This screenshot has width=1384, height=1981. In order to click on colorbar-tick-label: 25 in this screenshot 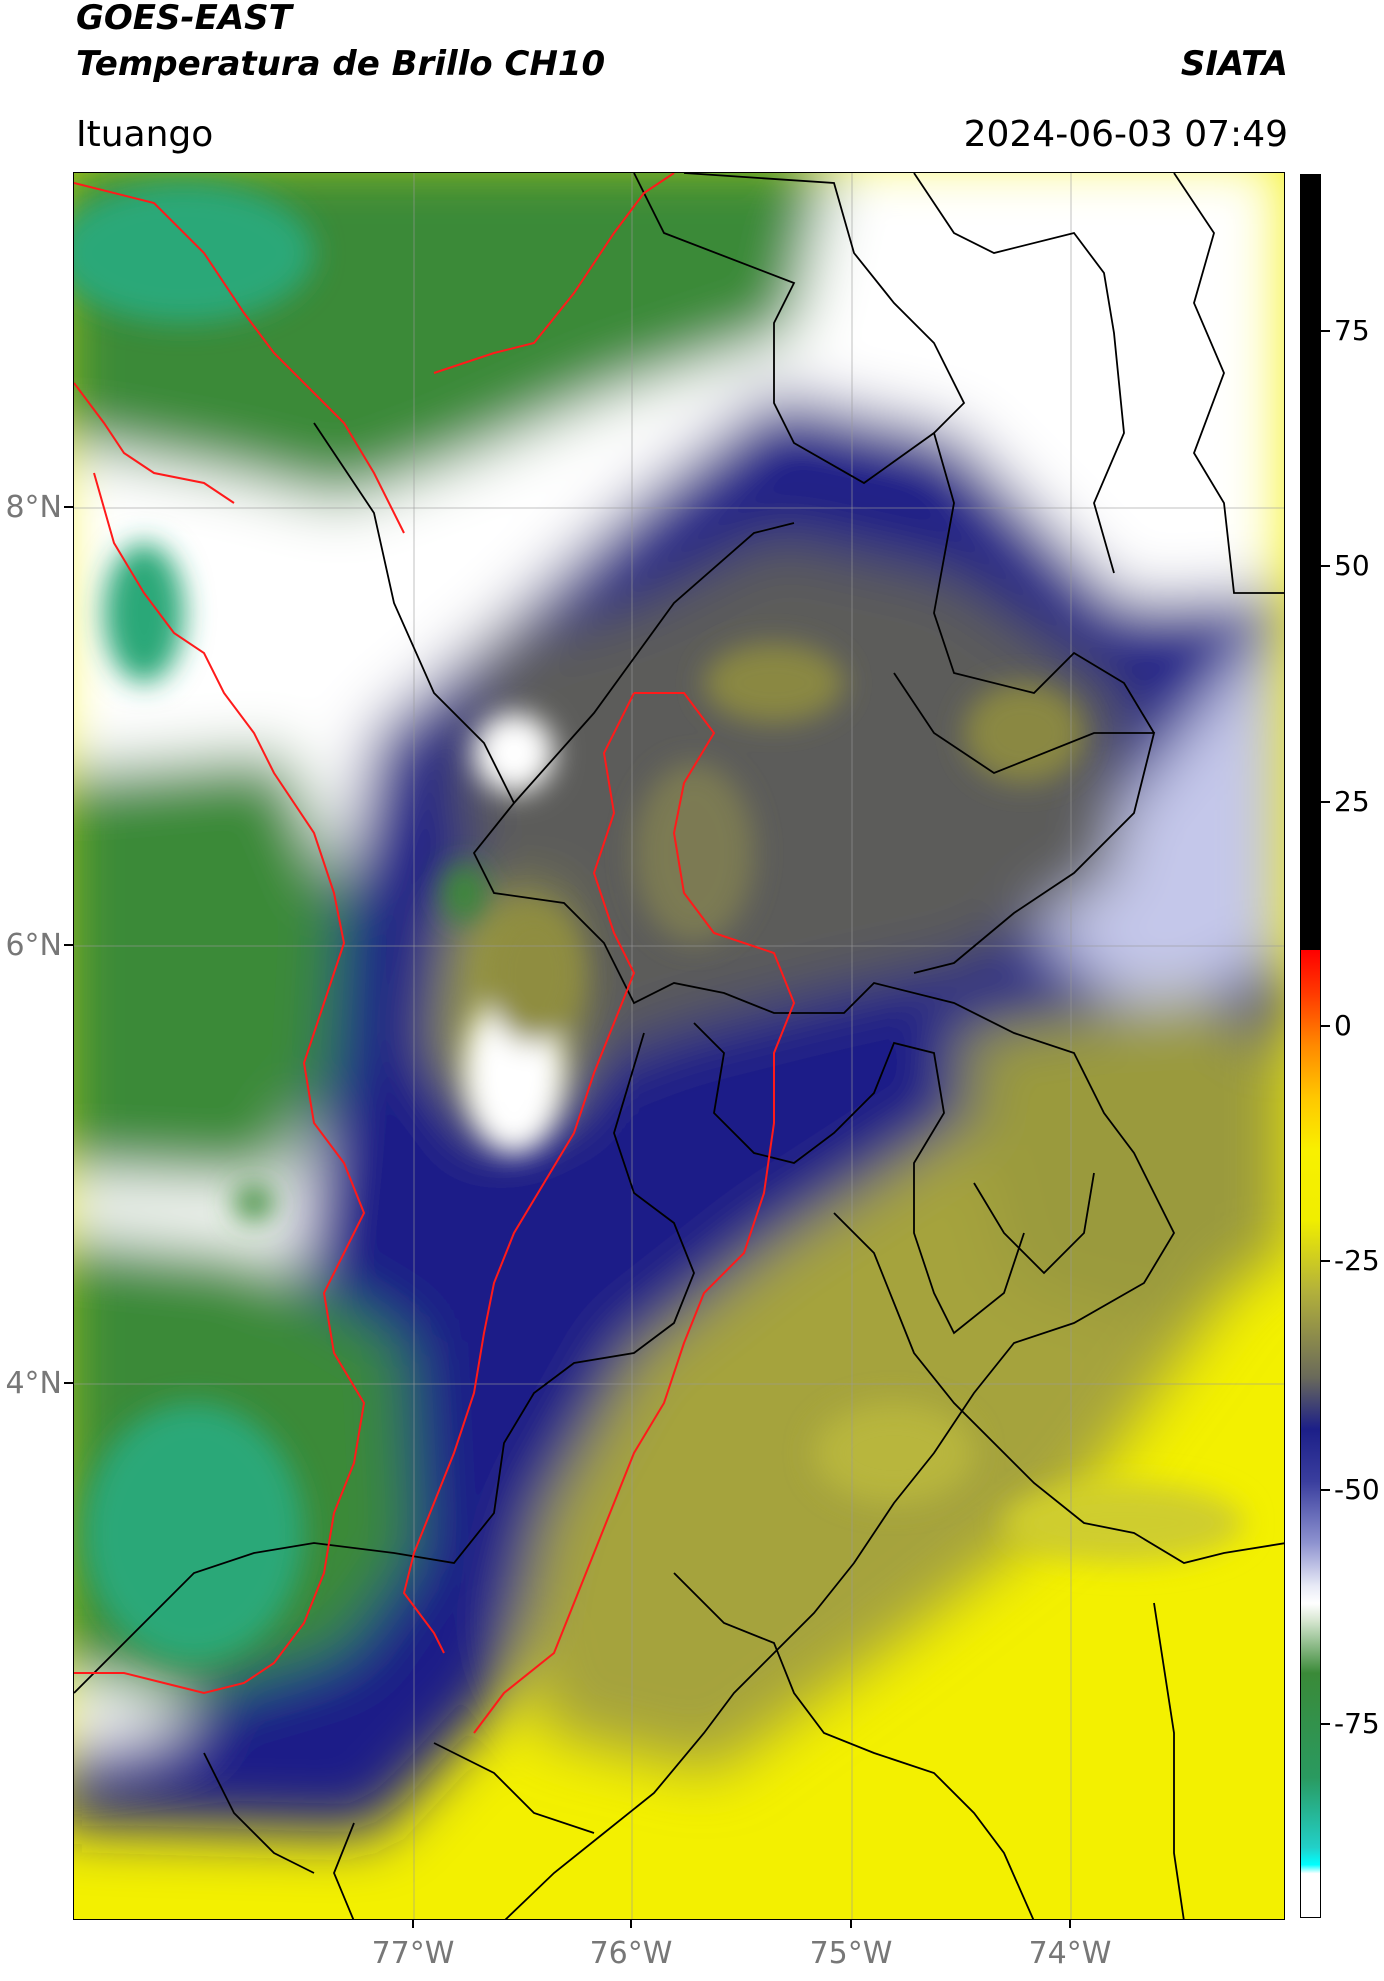, I will do `click(1352, 801)`.